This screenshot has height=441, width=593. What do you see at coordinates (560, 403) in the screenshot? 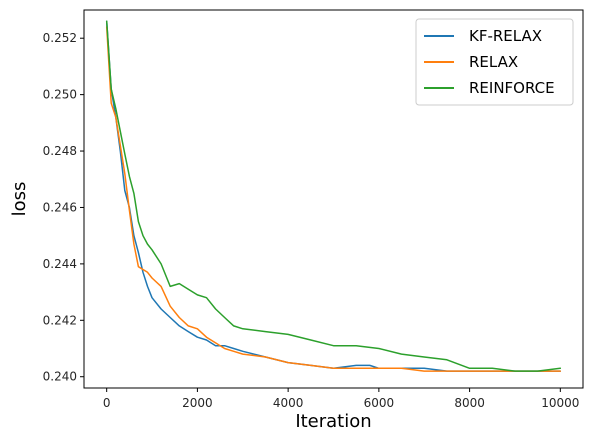
I see `x-tick-label: 10000` at bounding box center [560, 403].